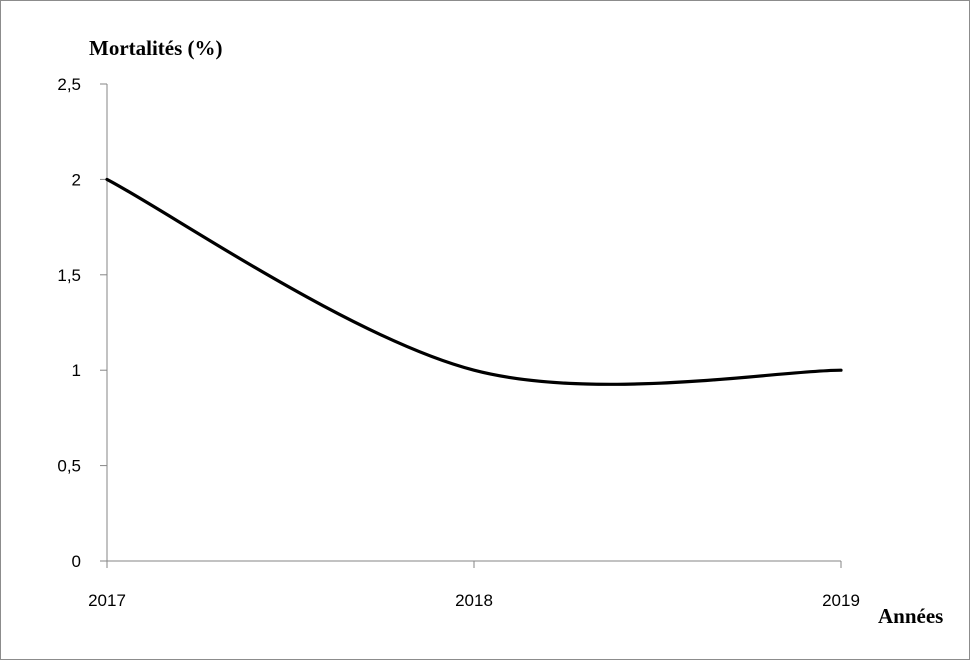  What do you see at coordinates (76, 179) in the screenshot?
I see `y-tick-label: 2` at bounding box center [76, 179].